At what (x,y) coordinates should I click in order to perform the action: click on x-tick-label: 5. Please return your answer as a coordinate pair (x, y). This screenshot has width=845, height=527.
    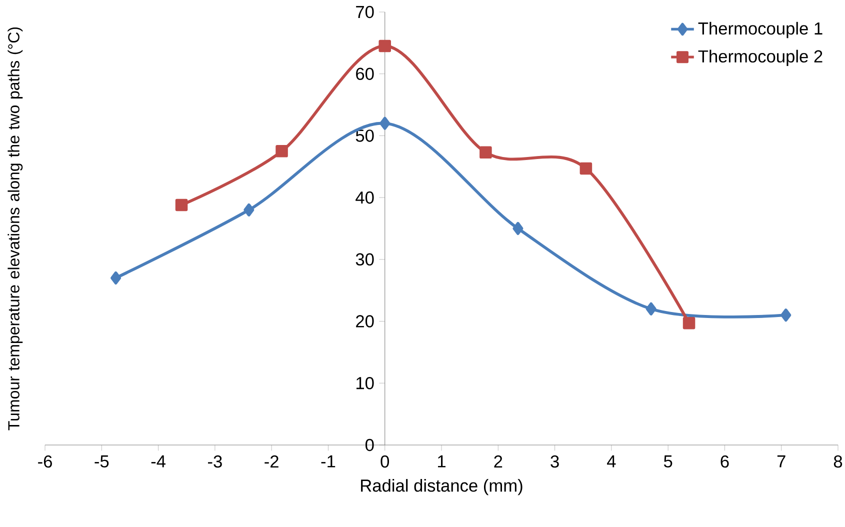
    Looking at the image, I should click on (668, 461).